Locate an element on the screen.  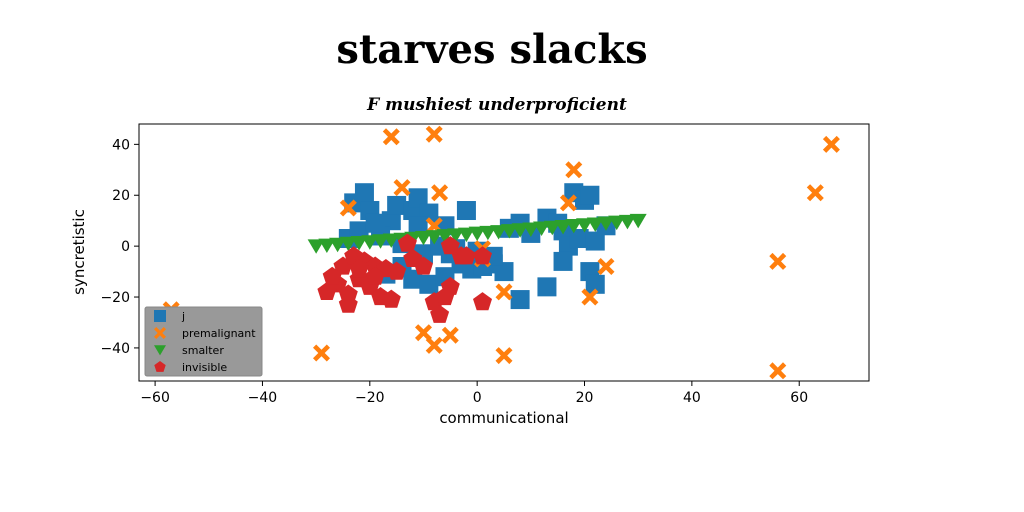
series-invisible is located at coordinates (404, 278).